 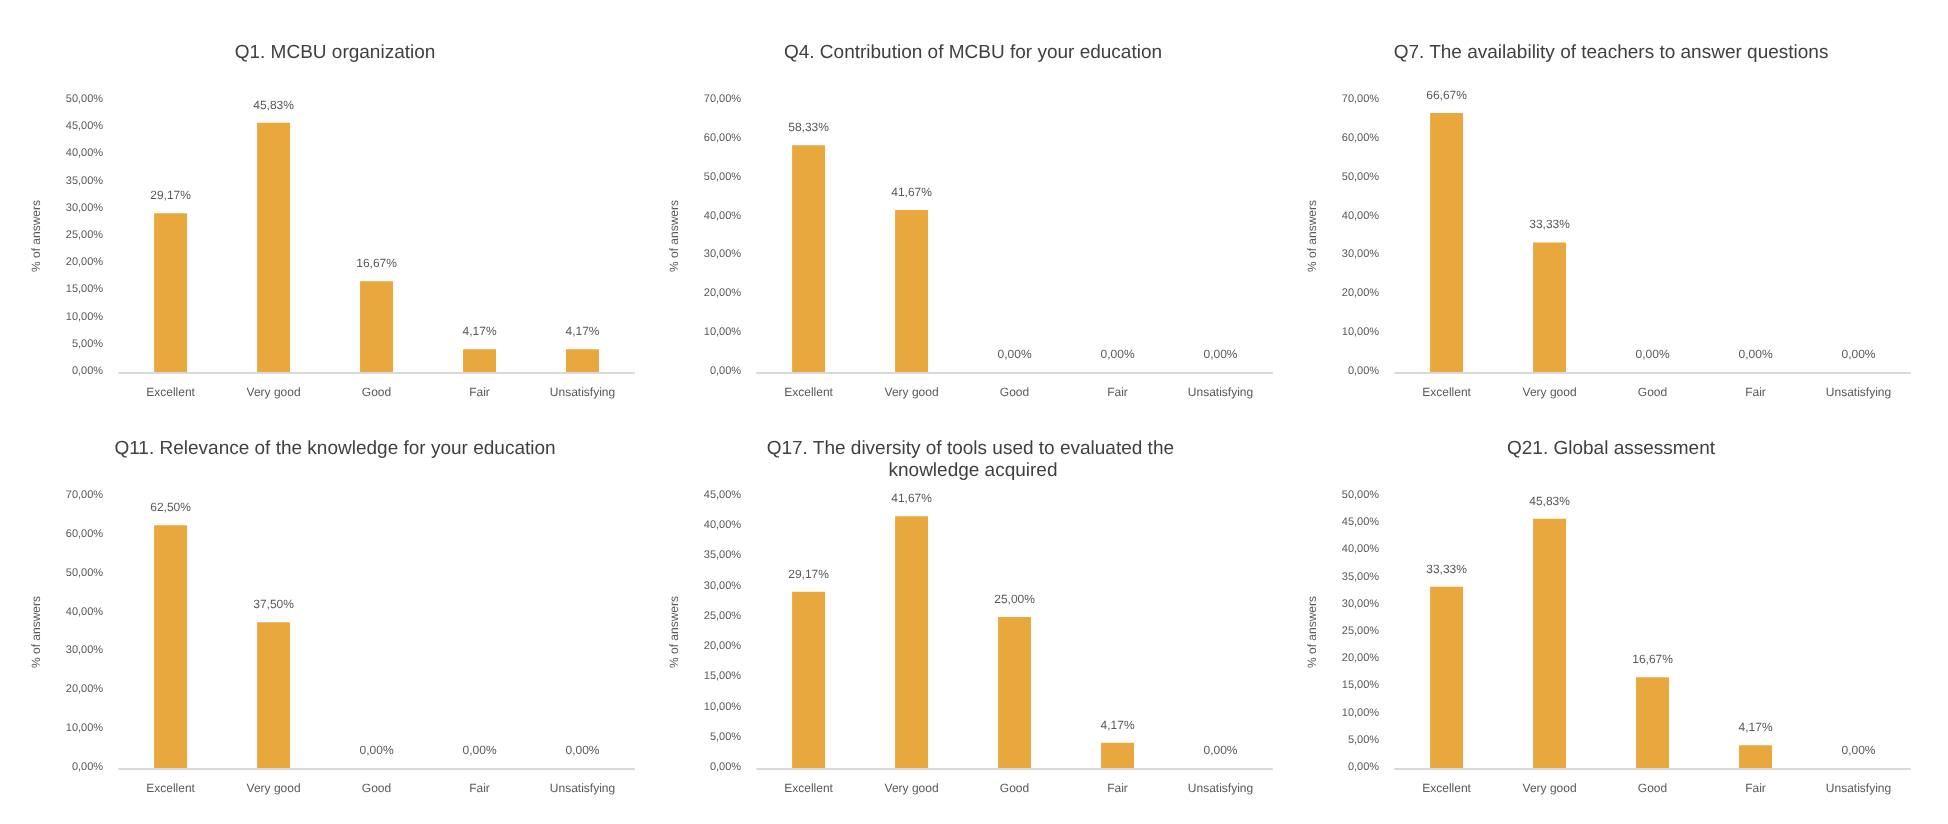 I want to click on chart-title: Q7. The availability of teachers to answer questions, so click(x=1611, y=53).